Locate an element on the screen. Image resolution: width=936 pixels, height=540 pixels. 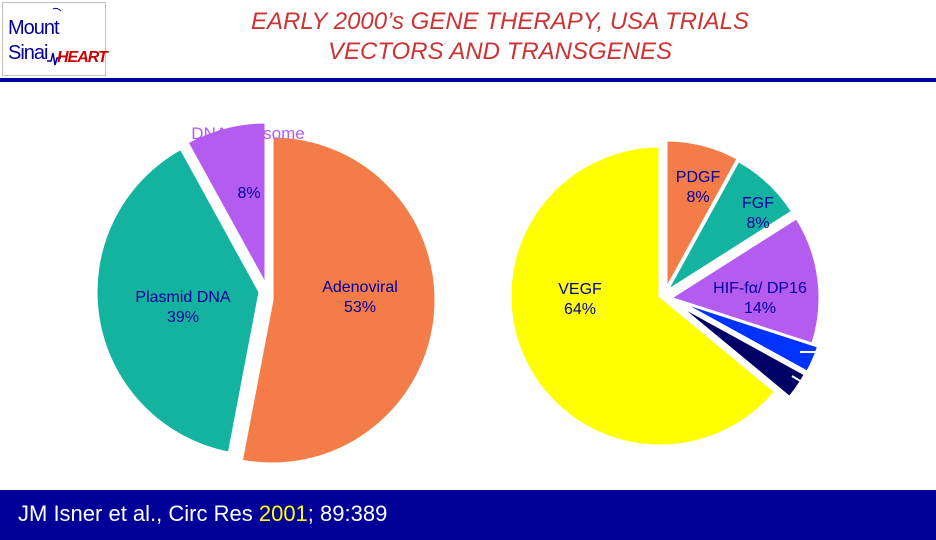
header-divider is located at coordinates (468, 80).